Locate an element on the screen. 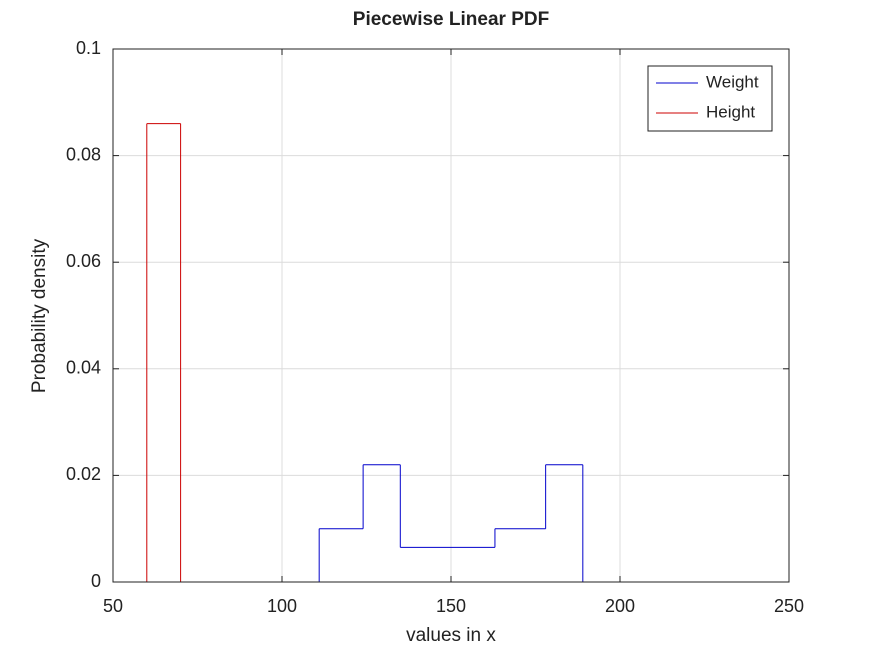 Image resolution: width=872 pixels, height=654 pixels. x-tick-label: 150 is located at coordinates (451, 606).